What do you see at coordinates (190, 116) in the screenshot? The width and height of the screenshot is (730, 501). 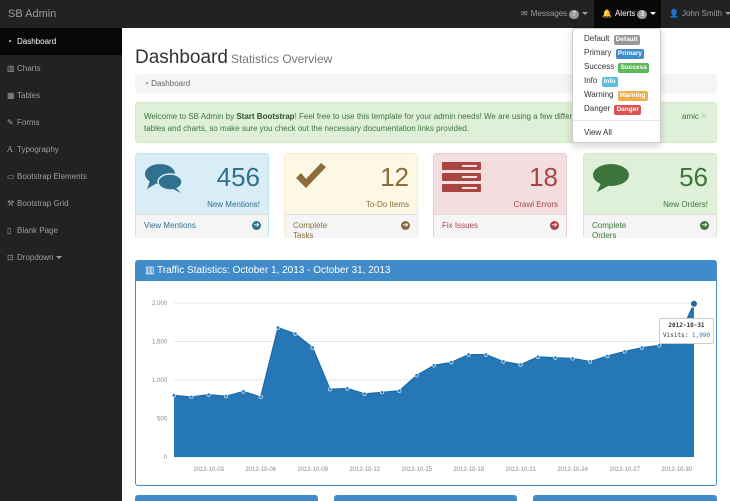 I see `alert-text: Welcome to SB Admin by` at bounding box center [190, 116].